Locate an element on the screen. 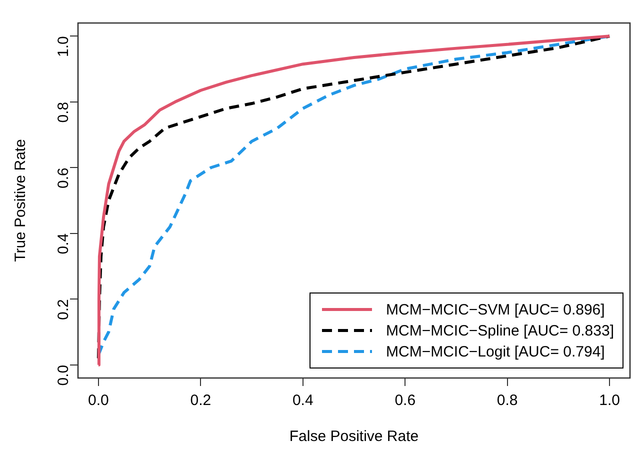  y-tick-label: 1.0 is located at coordinates (63, 47).